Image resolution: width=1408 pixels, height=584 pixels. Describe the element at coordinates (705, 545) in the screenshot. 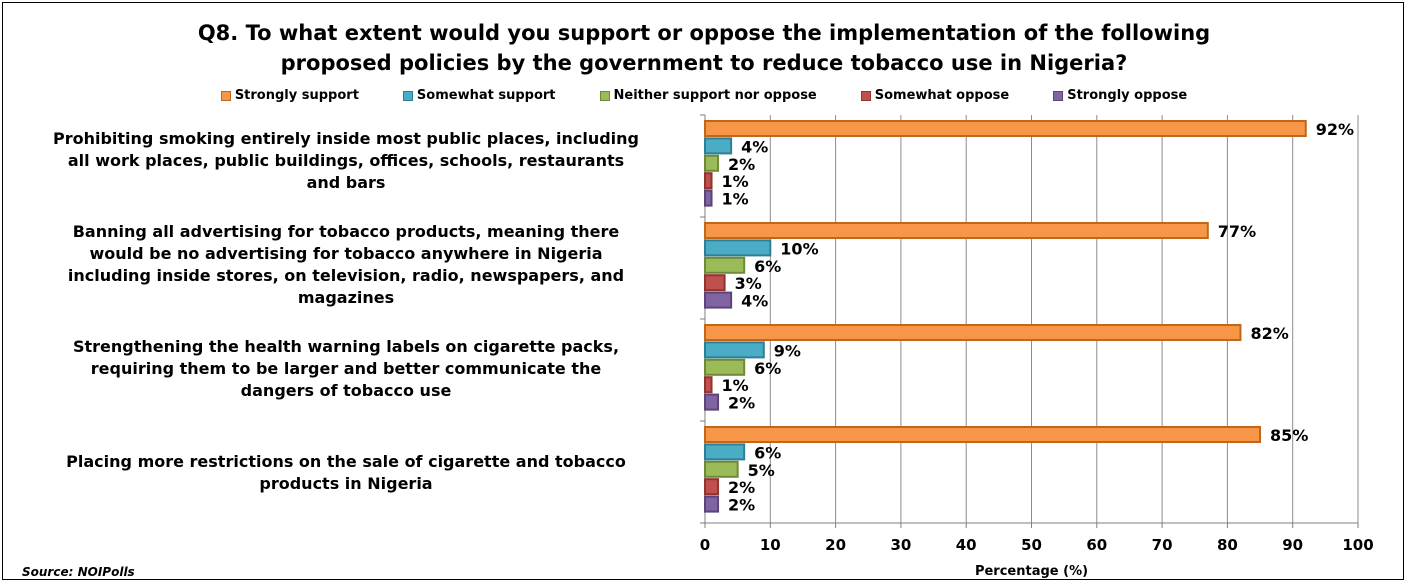

I see `x-tick-label: 0` at that location.